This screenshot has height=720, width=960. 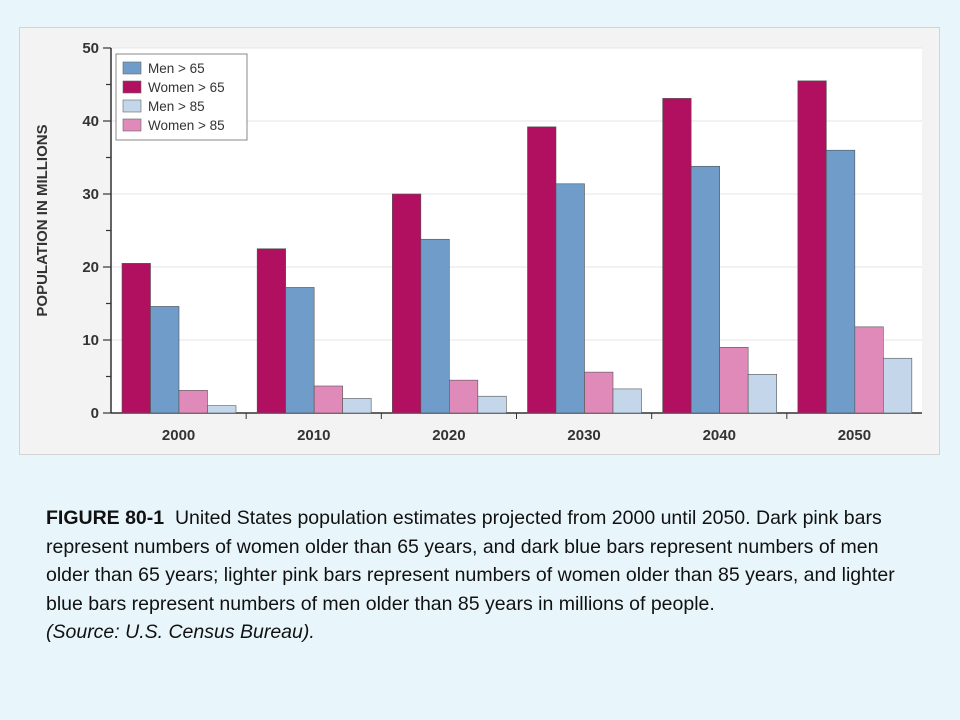 I want to click on legend-label: Women > 85, so click(x=186, y=125).